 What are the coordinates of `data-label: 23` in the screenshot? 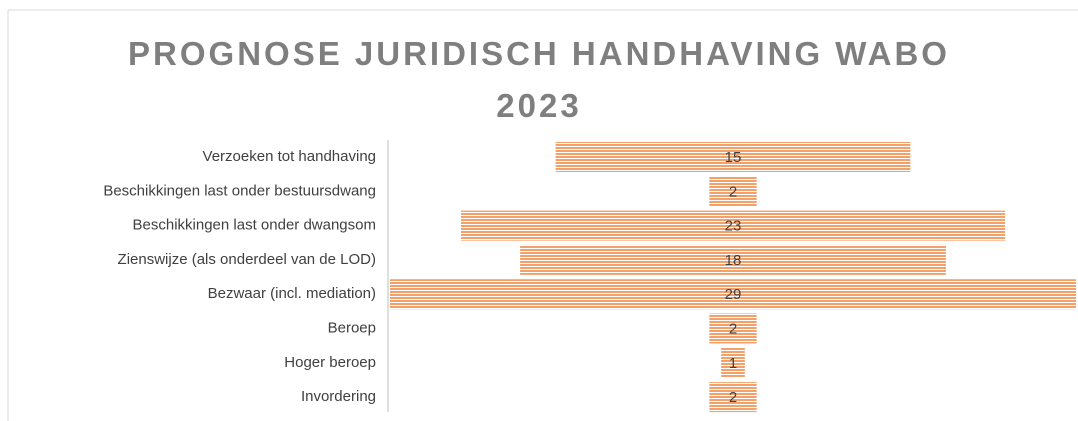 It's located at (733, 226).